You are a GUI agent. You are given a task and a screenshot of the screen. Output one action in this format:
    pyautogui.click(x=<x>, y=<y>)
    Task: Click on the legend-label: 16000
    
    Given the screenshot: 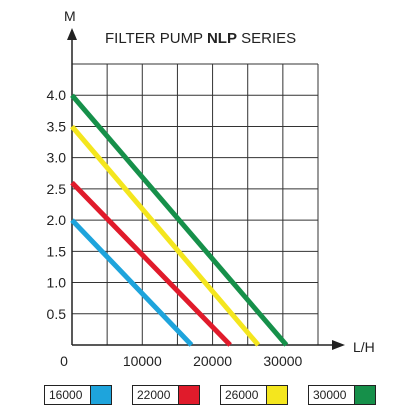 What is the action you would take?
    pyautogui.click(x=66, y=395)
    